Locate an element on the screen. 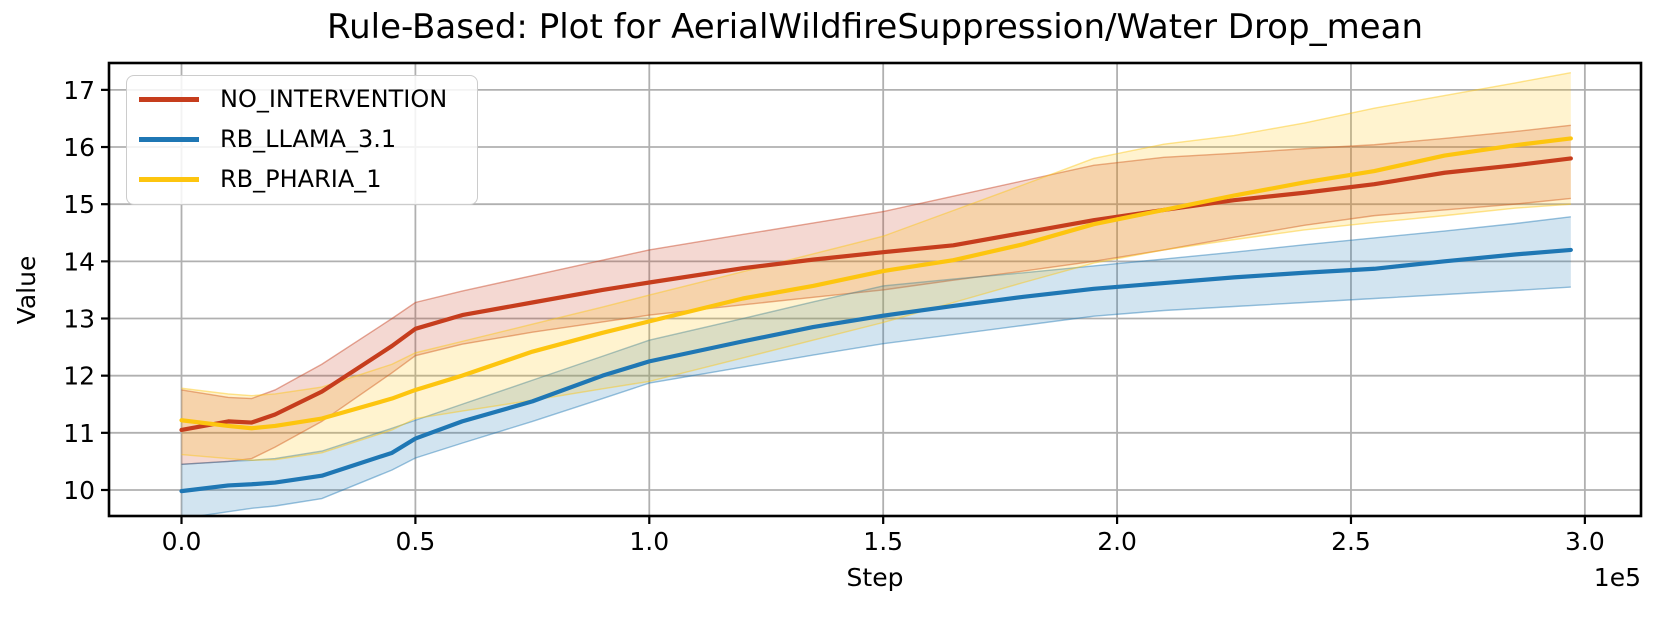 The width and height of the screenshot is (1660, 620). x-tick-label: 2.5 is located at coordinates (1351, 541).